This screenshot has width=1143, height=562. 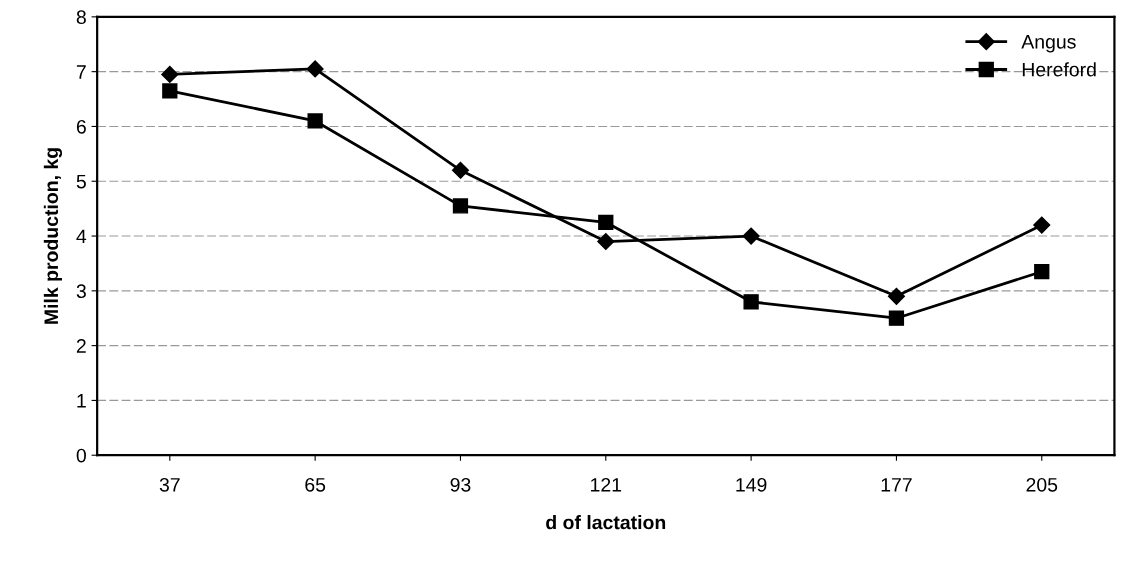 I want to click on x-tick-label: 205, so click(x=1042, y=484).